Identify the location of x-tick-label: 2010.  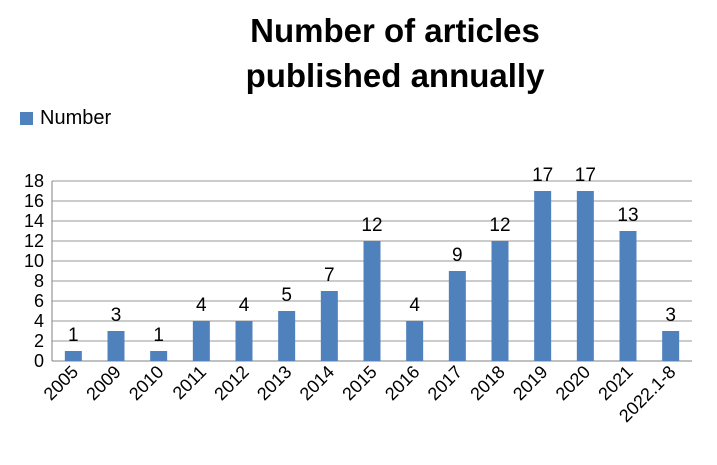
(146, 383).